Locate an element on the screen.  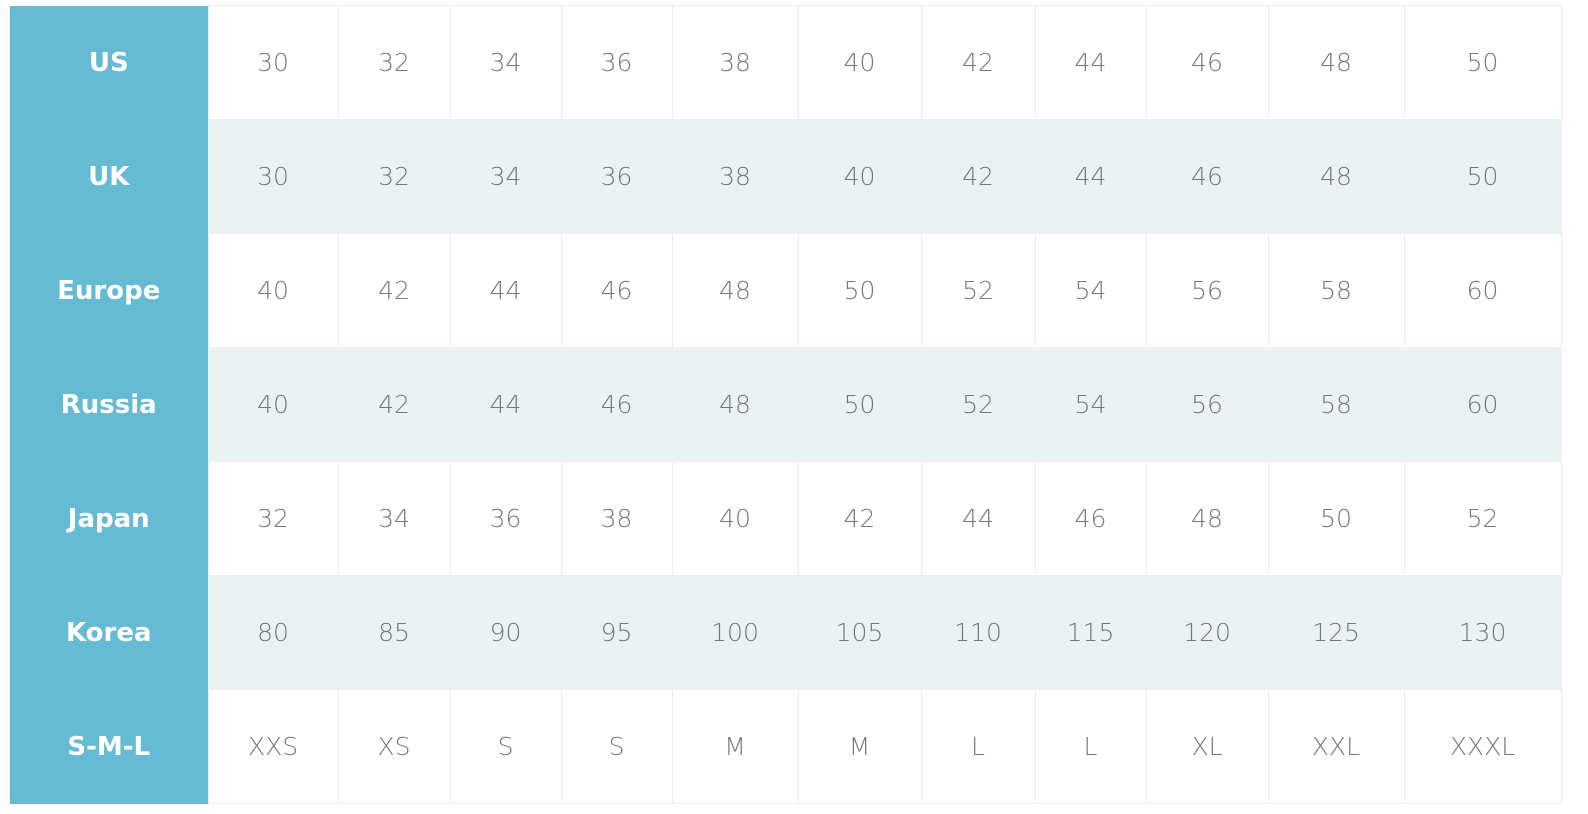
size-cell: 105 is located at coordinates (859, 632).